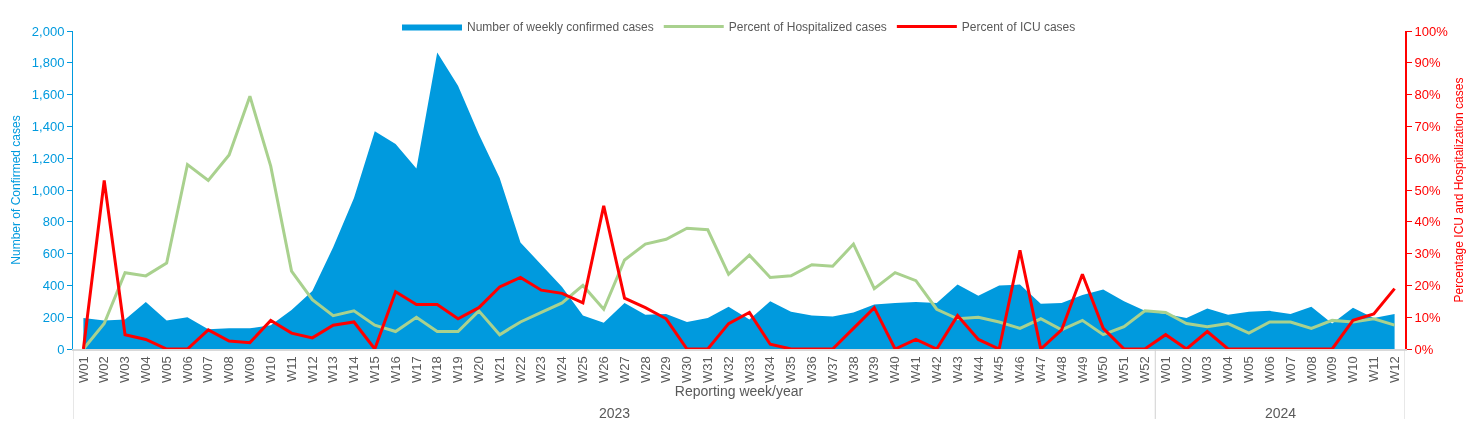 The width and height of the screenshot is (1466, 421). I want to click on x-tick-label: W13, so click(333, 369).